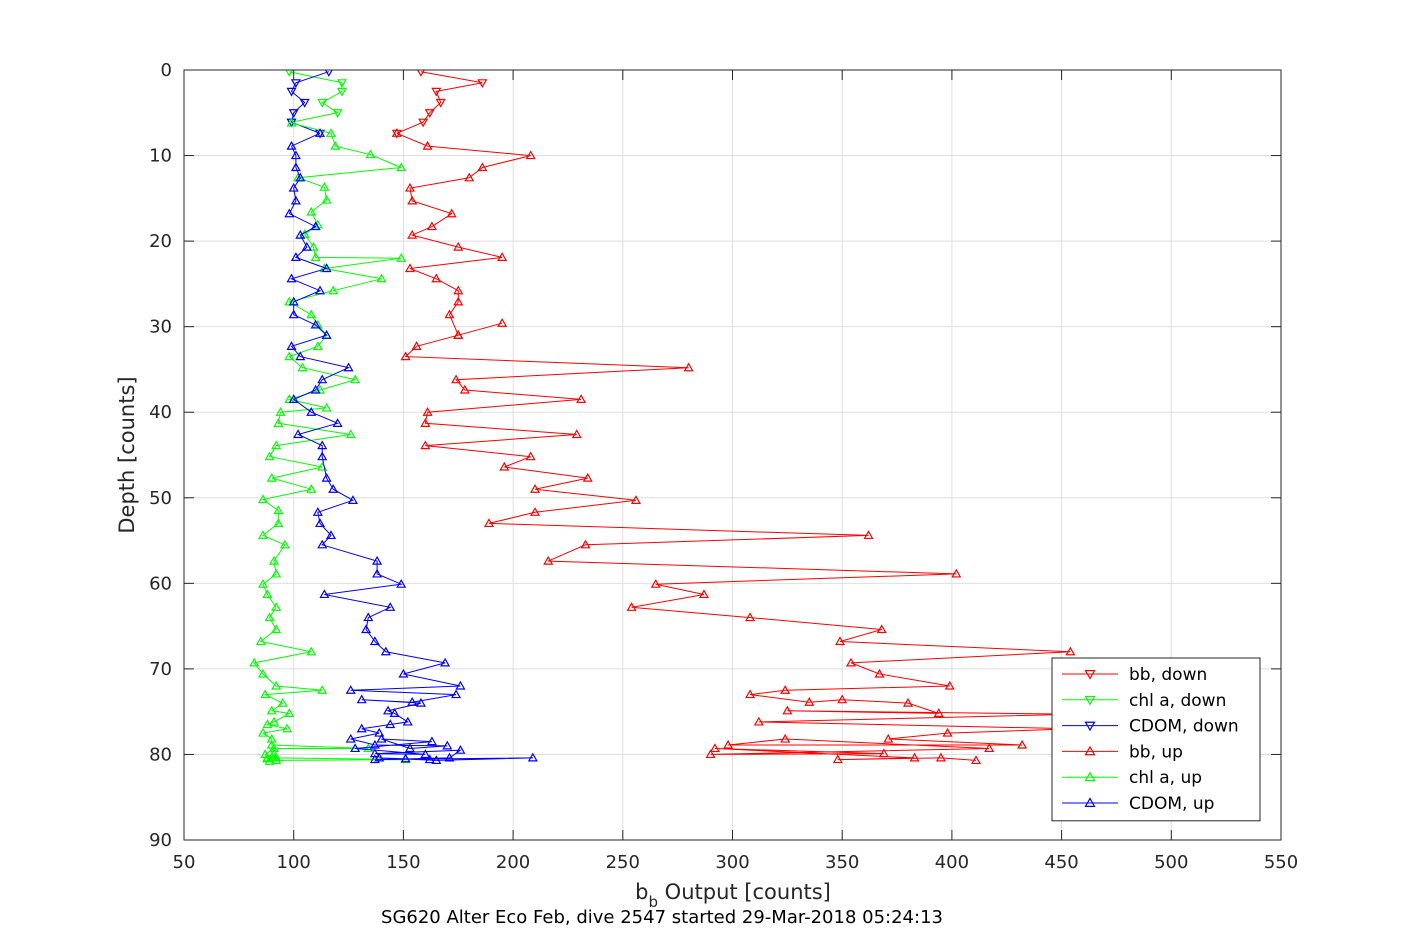 The image size is (1417, 950). Describe the element at coordinates (1168, 675) in the screenshot. I see `legend-label: bb, down` at that location.